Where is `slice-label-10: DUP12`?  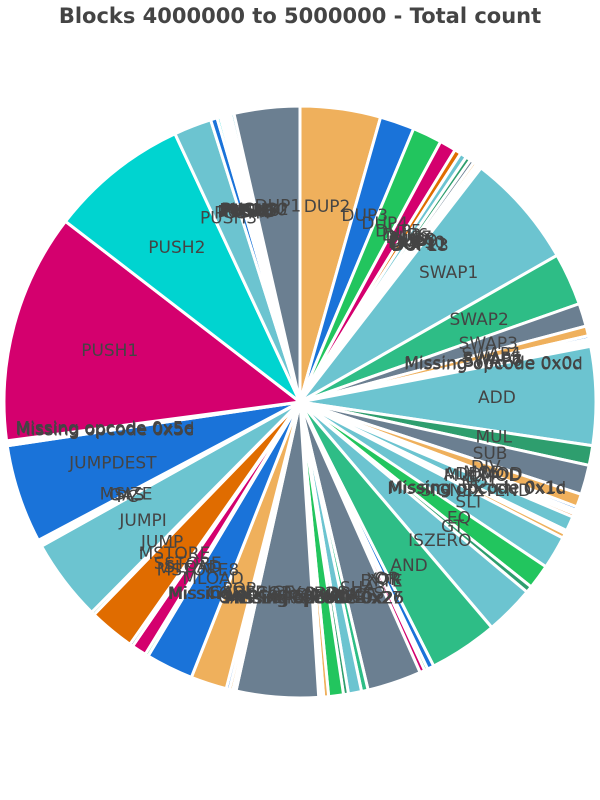
slice-label-10: DUP12 is located at coordinates (419, 245).